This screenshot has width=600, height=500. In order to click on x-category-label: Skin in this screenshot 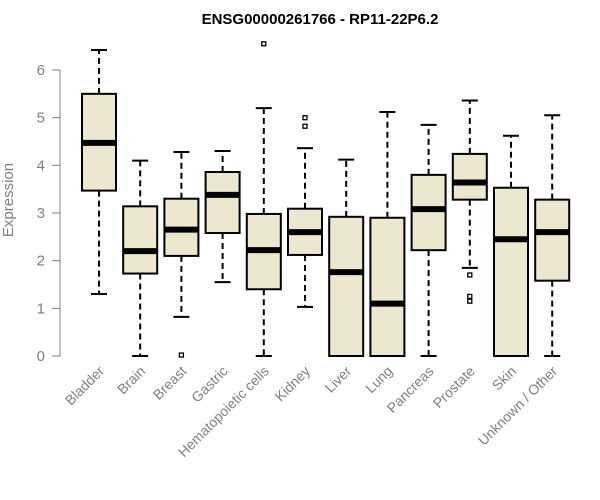, I will do `click(504, 378)`.